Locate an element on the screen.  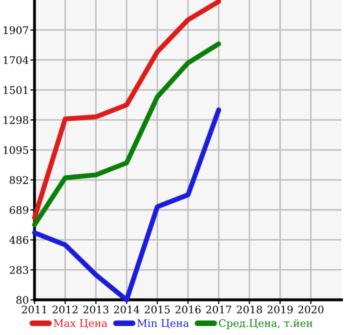
x-tick-label: 2019 is located at coordinates (280, 310).